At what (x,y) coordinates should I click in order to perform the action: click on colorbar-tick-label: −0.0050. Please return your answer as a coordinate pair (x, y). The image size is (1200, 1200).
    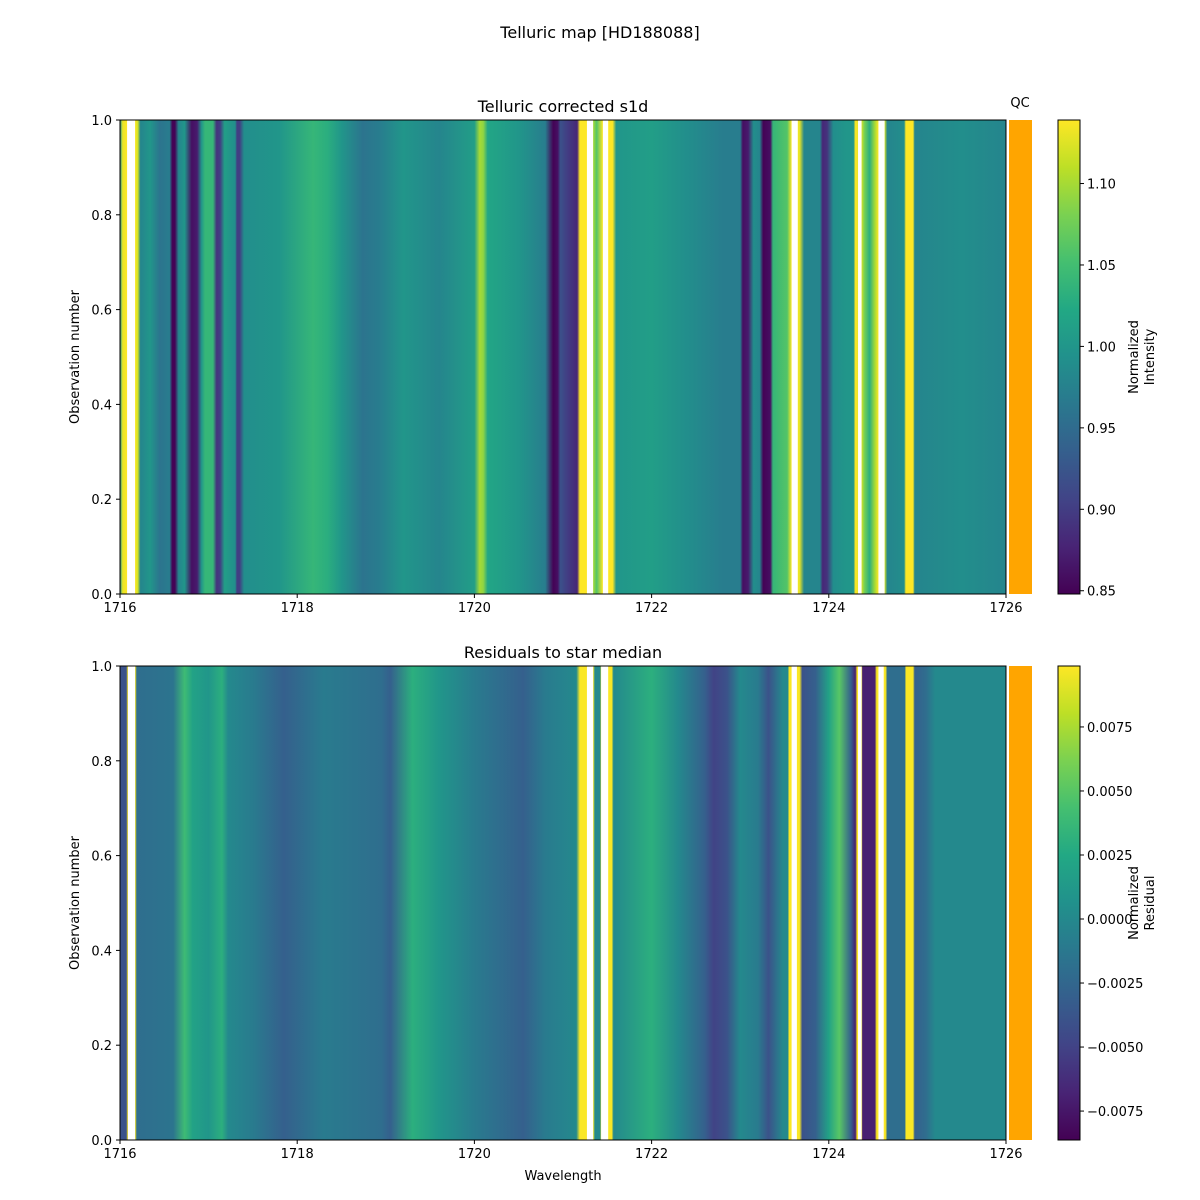
    Looking at the image, I should click on (1115, 1048).